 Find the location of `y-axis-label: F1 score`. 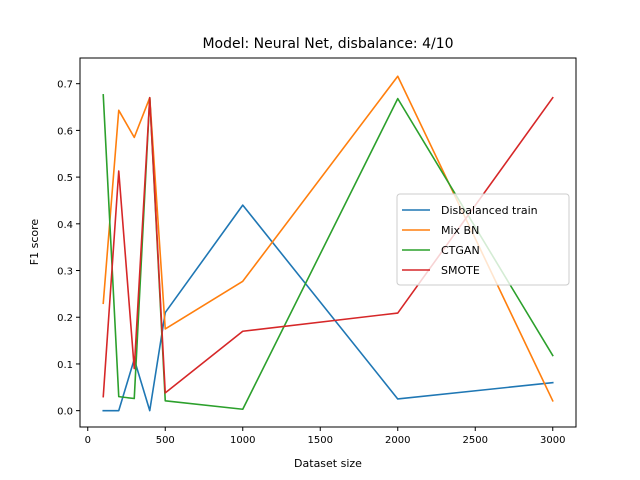

y-axis-label: F1 score is located at coordinates (34, 242).